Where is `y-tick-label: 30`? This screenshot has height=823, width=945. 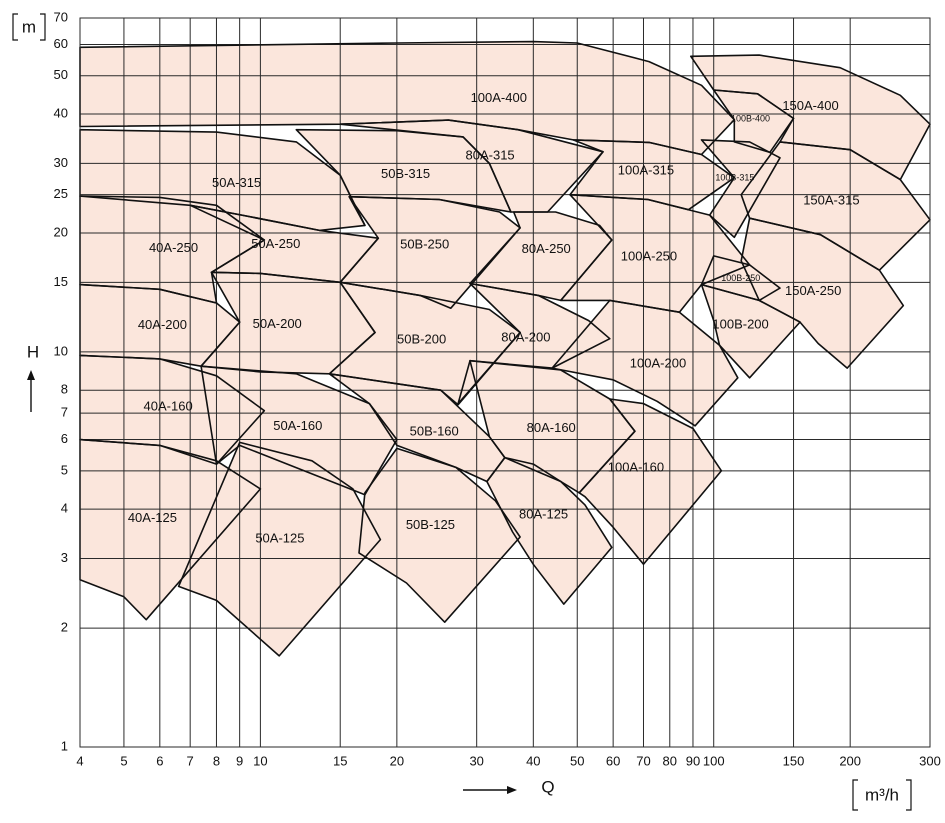
y-tick-label: 30 is located at coordinates (61, 162).